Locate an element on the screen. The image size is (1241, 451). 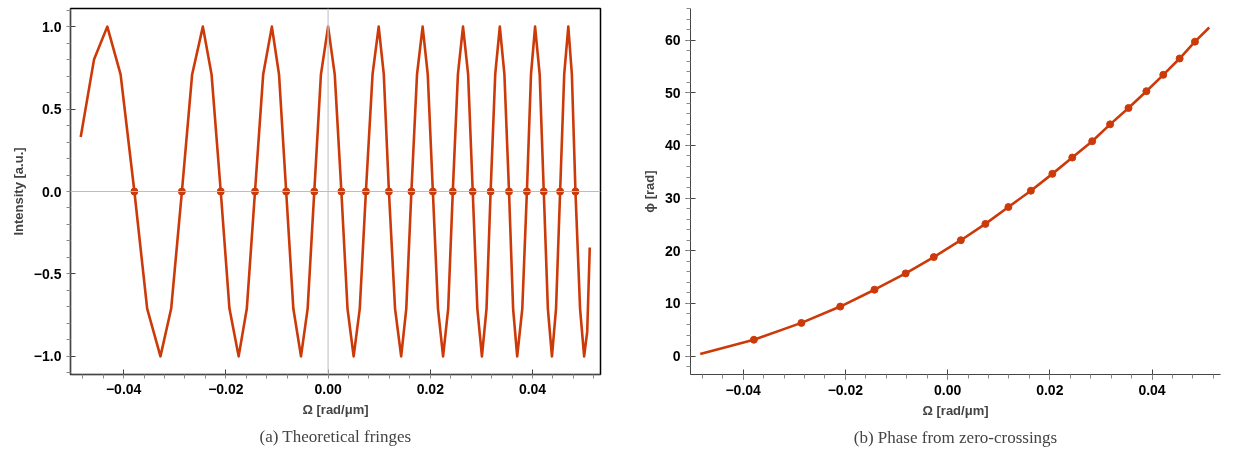
y-tick-label: 0.0 is located at coordinates (52, 191).